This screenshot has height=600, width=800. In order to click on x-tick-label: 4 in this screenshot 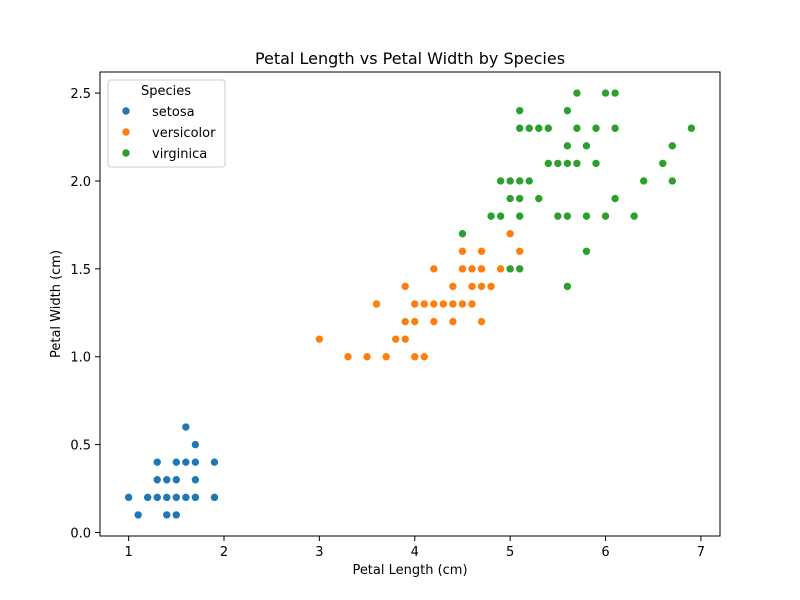, I will do `click(415, 552)`.